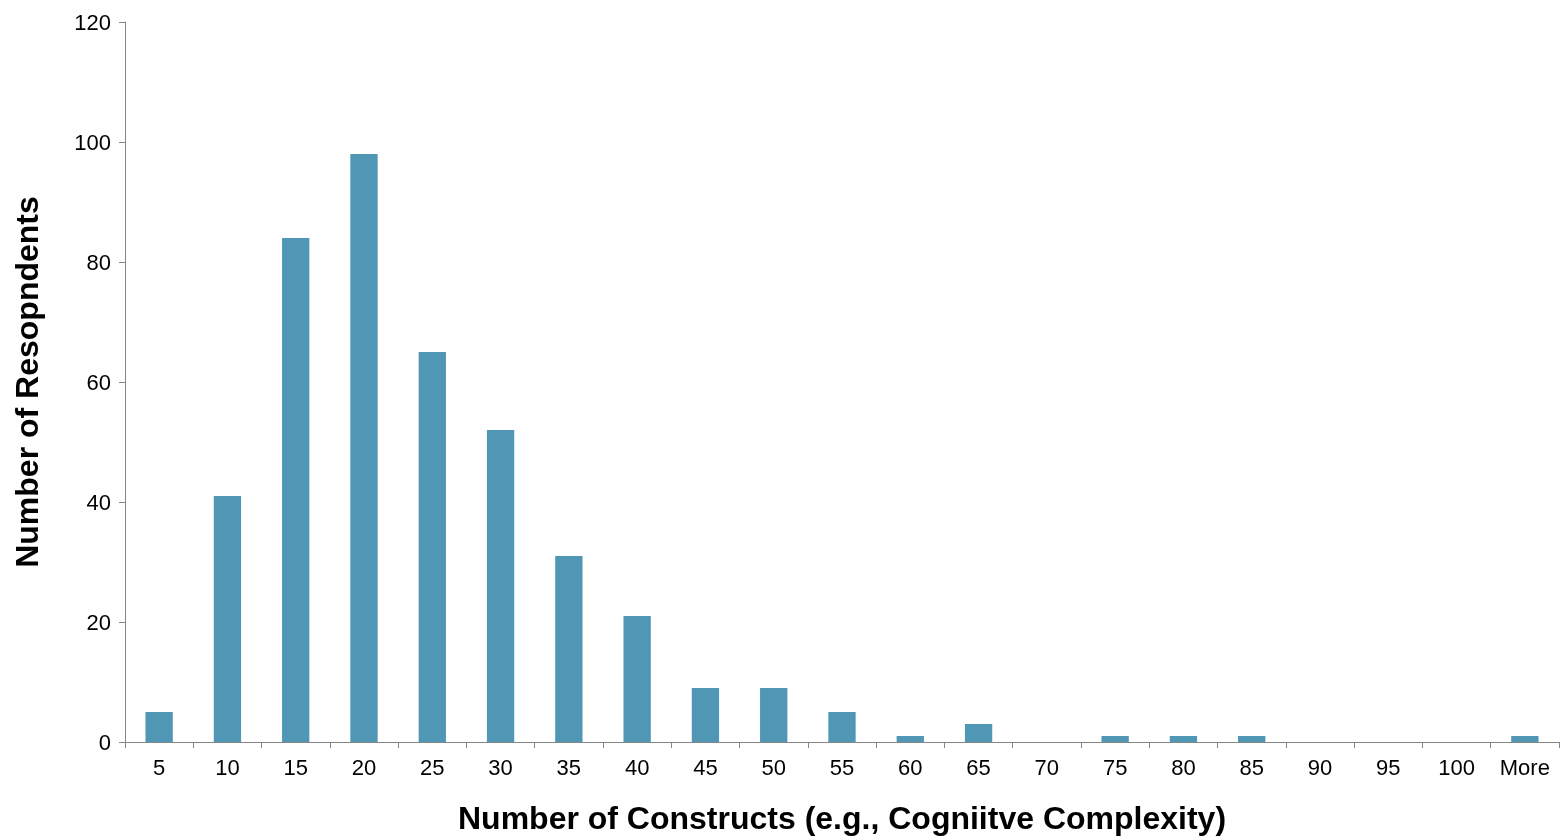 This screenshot has width=1565, height=839. What do you see at coordinates (98, 622) in the screenshot?
I see `y-tick-label: 20` at bounding box center [98, 622].